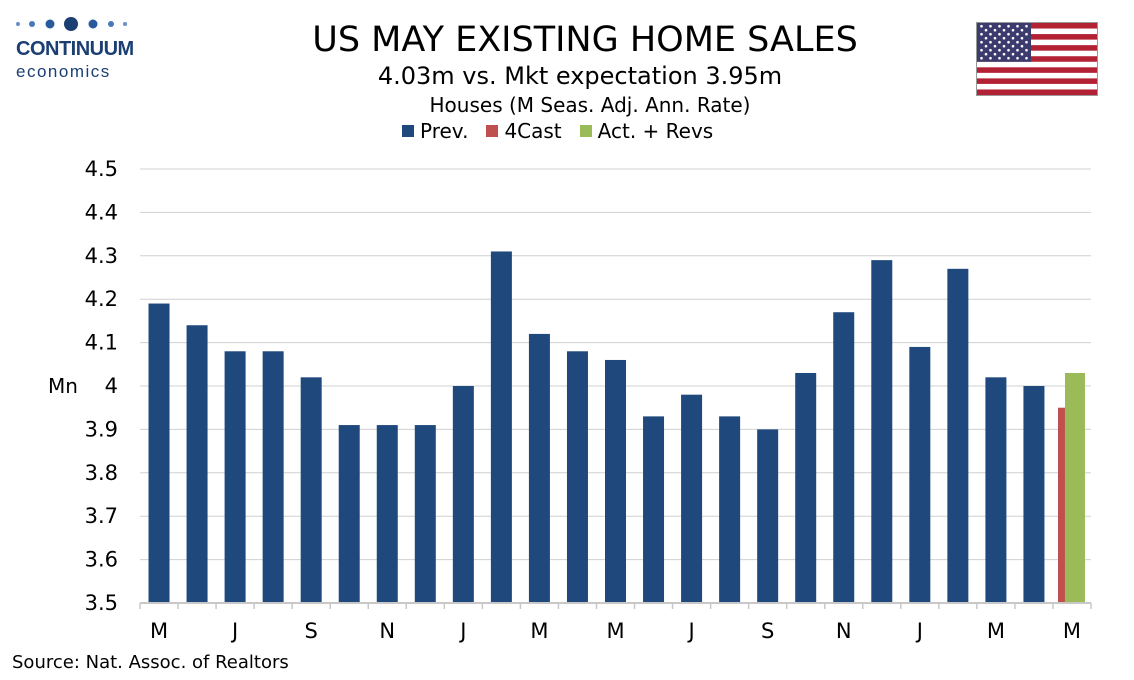 The image size is (1134, 680). What do you see at coordinates (585, 131) in the screenshot?
I see `legend-swatch-actual` at bounding box center [585, 131].